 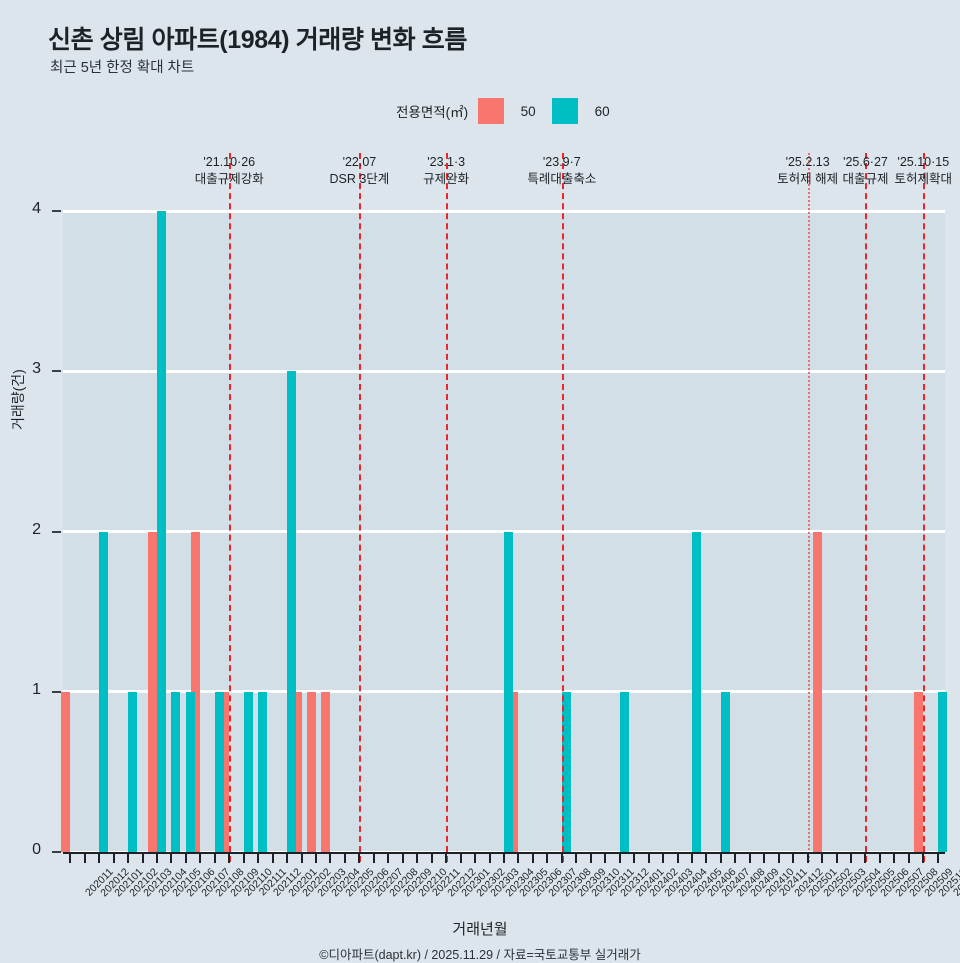 I want to click on legend-label-50: 50, so click(x=528, y=111).